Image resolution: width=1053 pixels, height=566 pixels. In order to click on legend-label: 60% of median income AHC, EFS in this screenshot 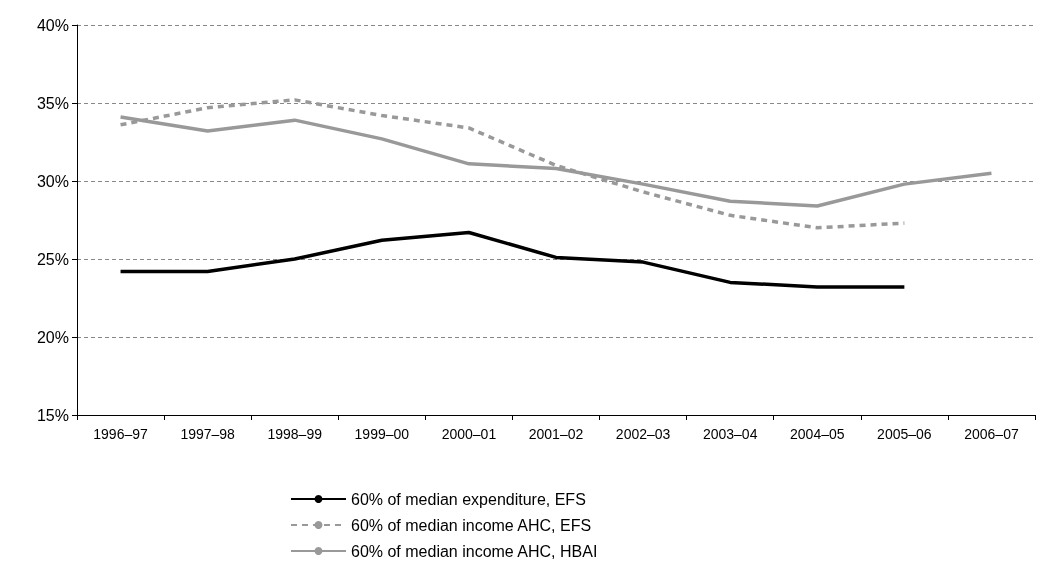, I will do `click(471, 525)`.